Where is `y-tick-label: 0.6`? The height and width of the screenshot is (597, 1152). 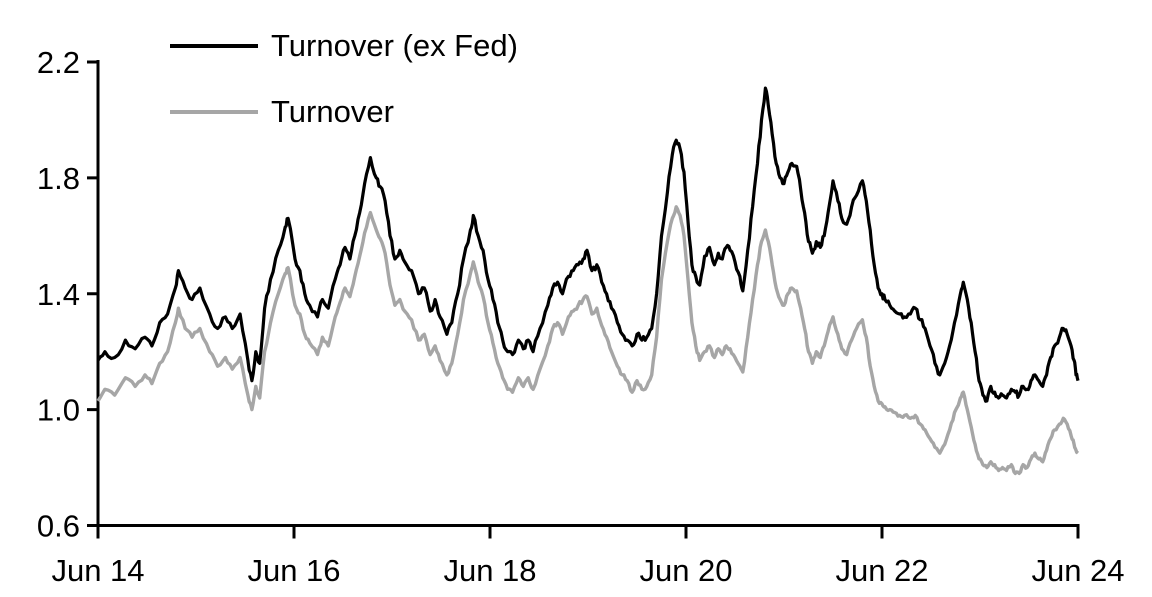 y-tick-label: 0.6 is located at coordinates (58, 526).